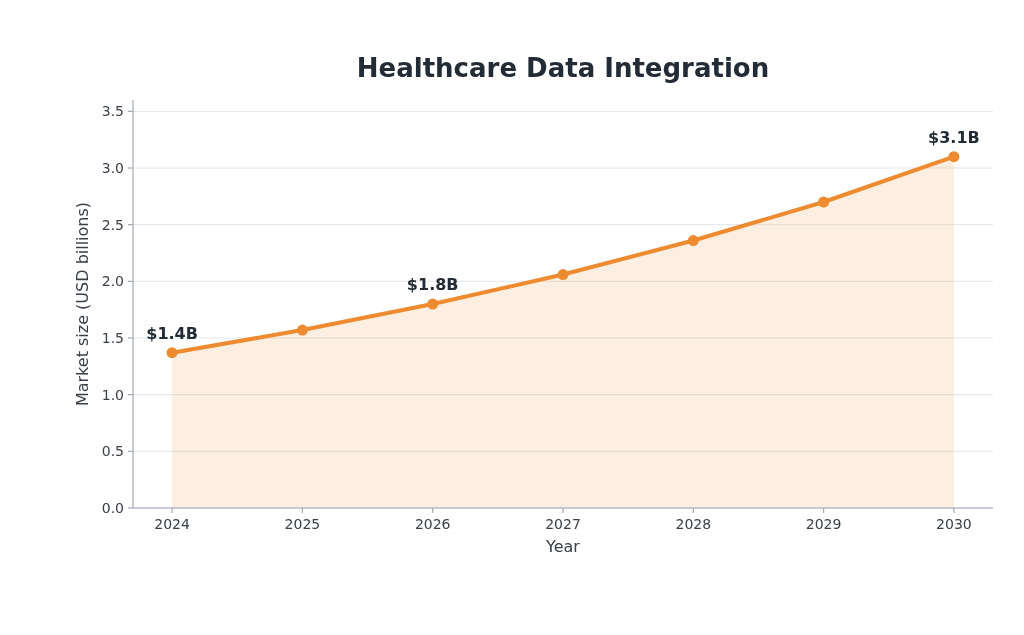  Describe the element at coordinates (112, 507) in the screenshot. I see `y-tick-label: 0.0` at that location.